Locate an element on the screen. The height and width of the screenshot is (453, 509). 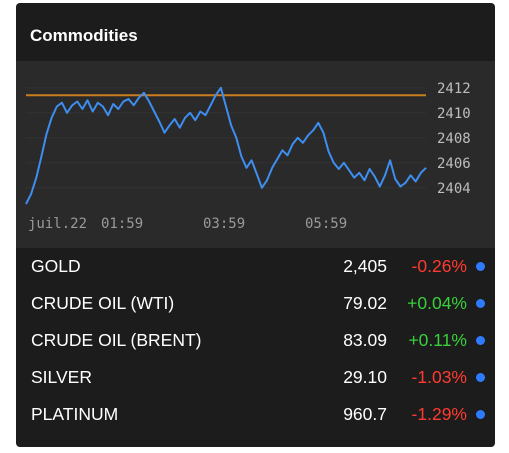
commodity-name: CRUDE OIL (BRENT) is located at coordinates (116, 340).